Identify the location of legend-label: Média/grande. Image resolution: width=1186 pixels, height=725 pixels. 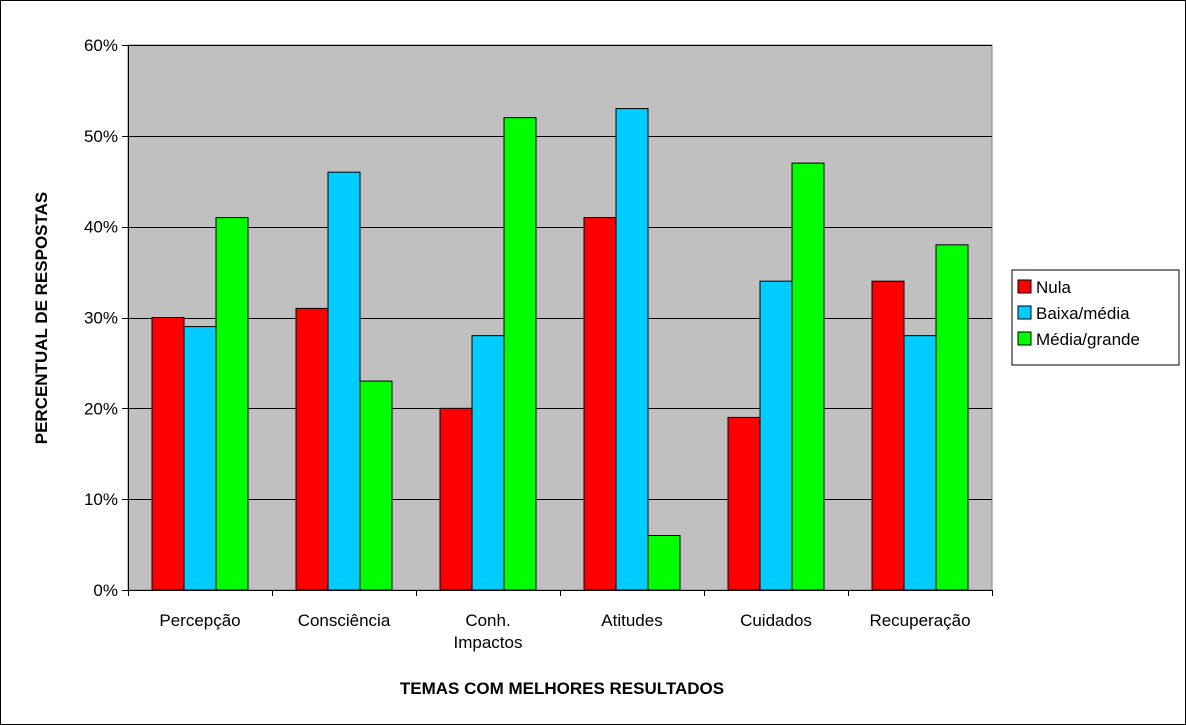
(1088, 339).